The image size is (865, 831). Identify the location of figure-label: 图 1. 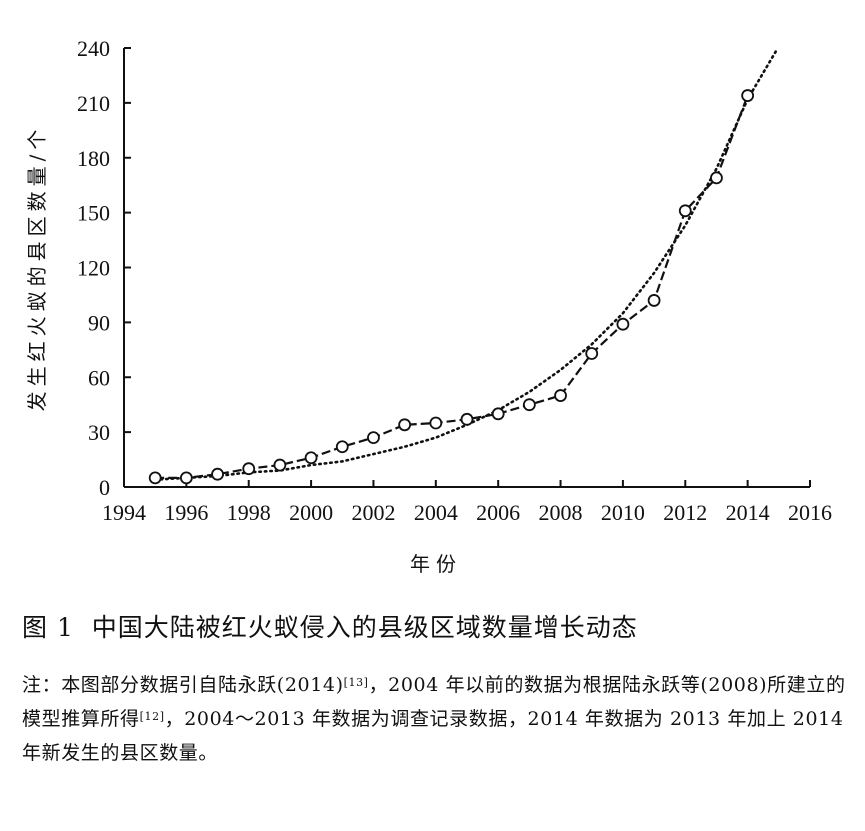
(48, 627).